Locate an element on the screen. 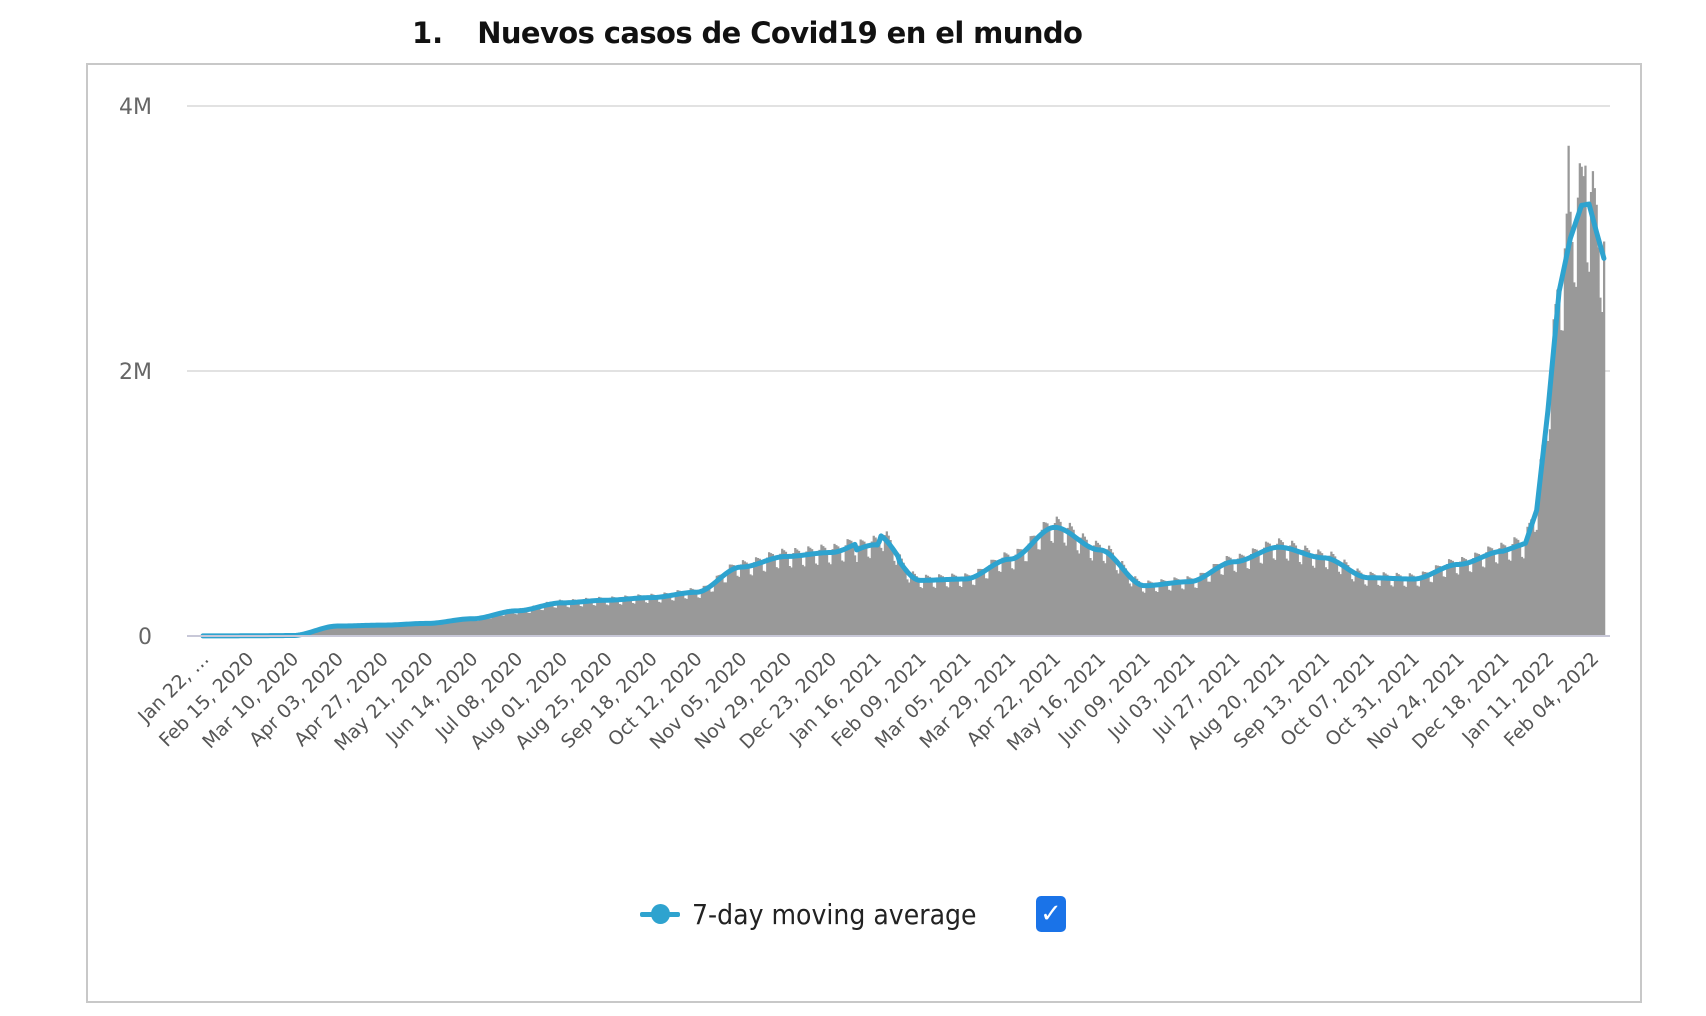 The height and width of the screenshot is (1016, 1706). checkmark-icon: ✓ is located at coordinates (1051, 914).